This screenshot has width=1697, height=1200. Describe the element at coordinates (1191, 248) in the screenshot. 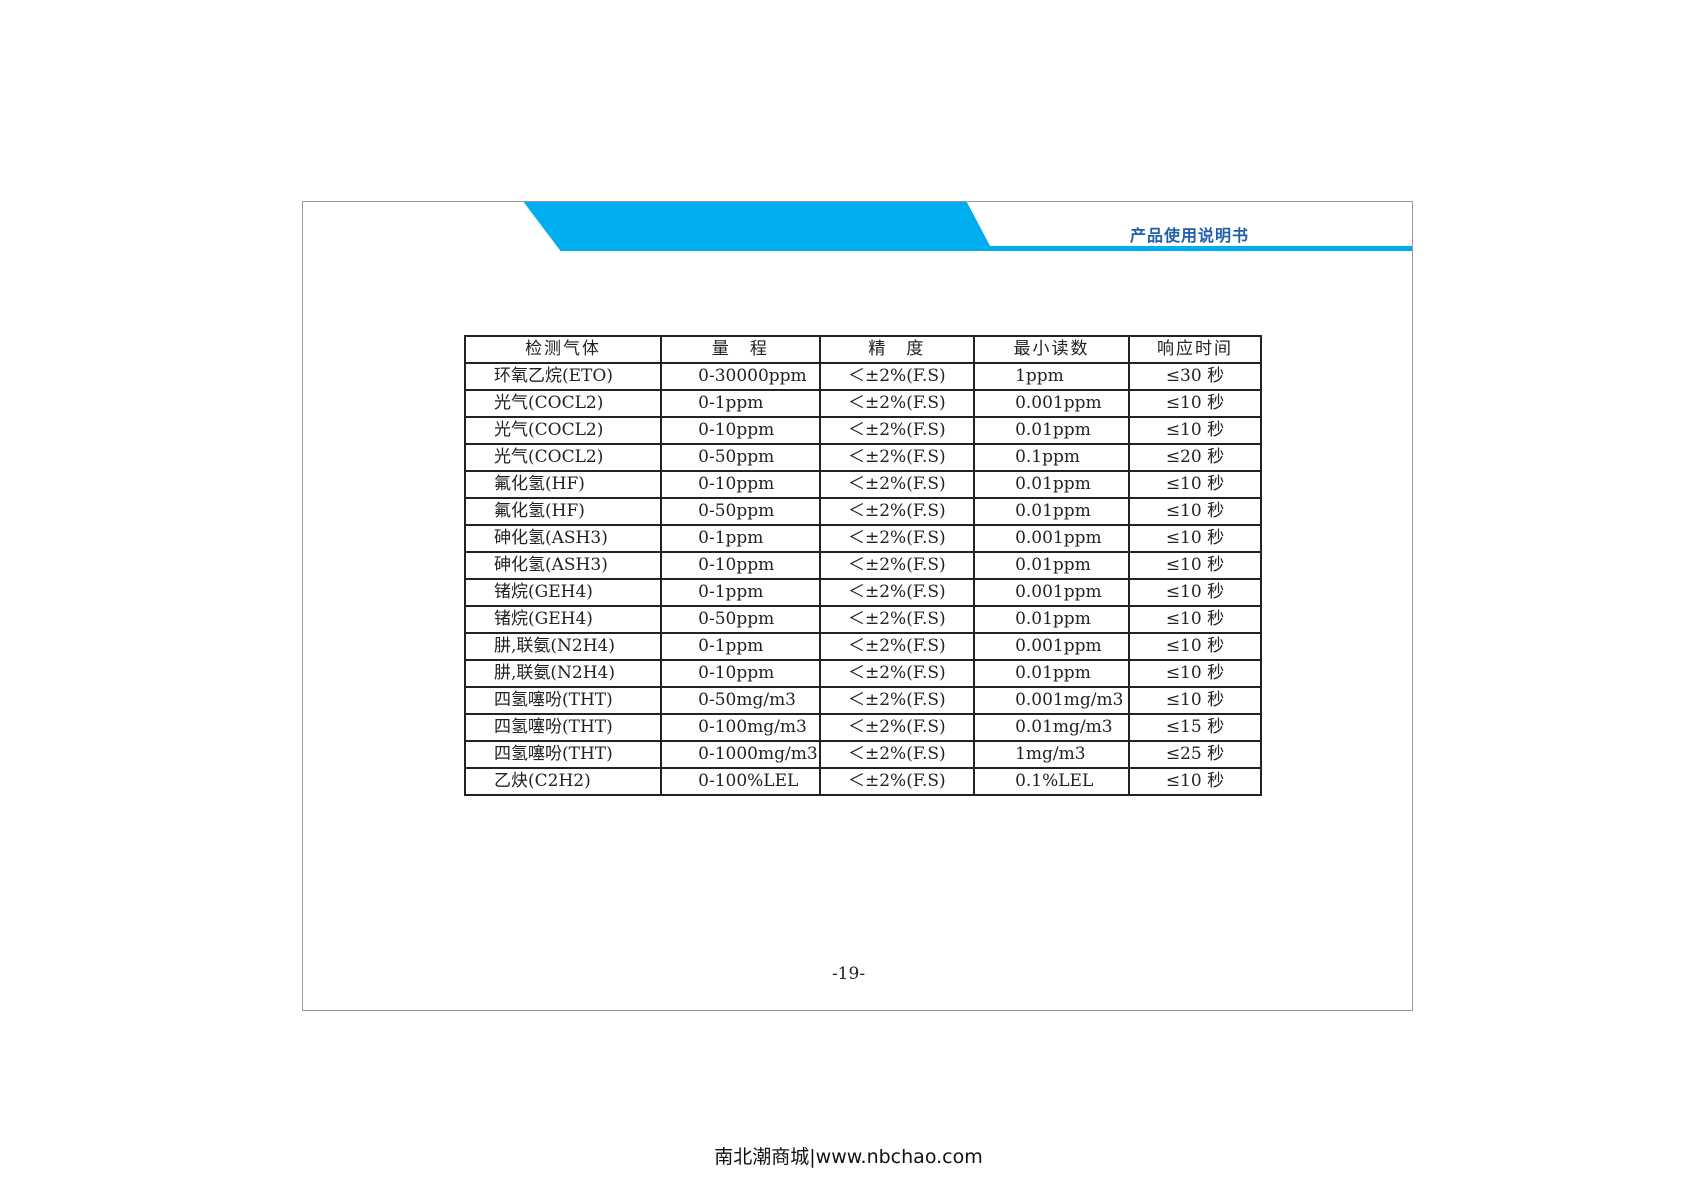

I see `banner-line` at that location.